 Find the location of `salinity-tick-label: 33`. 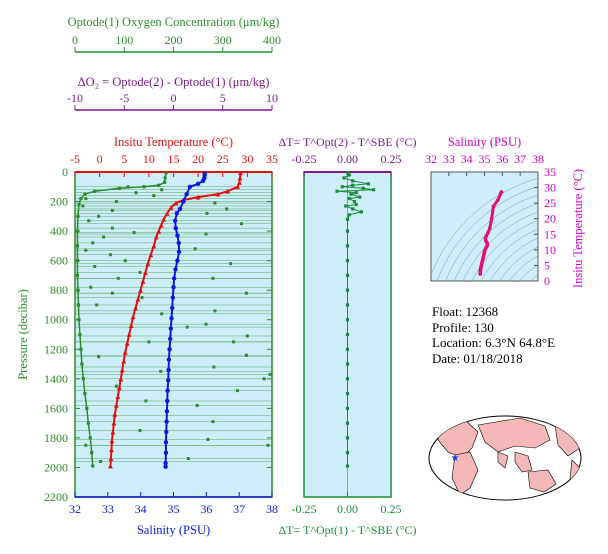

salinity-tick-label: 33 is located at coordinates (108, 509).